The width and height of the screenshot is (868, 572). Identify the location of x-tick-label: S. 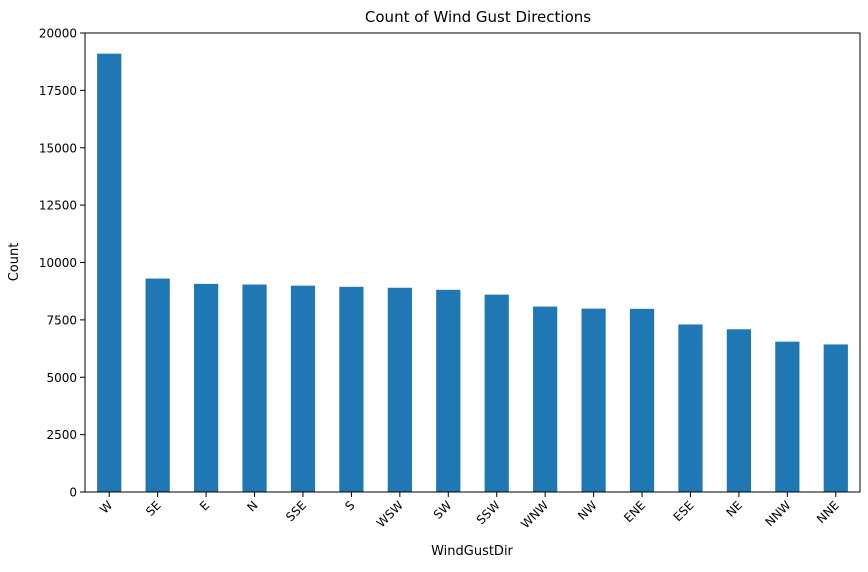
(349, 505).